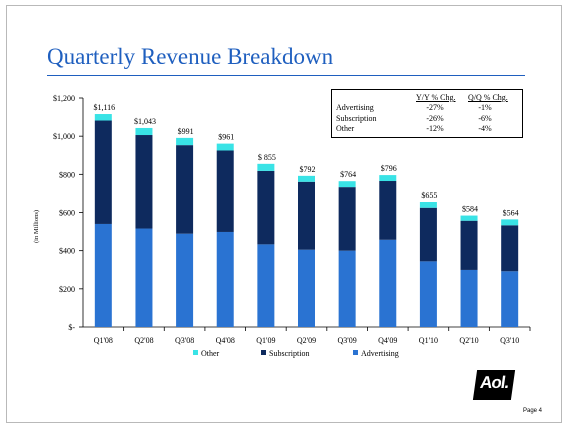  What do you see at coordinates (306, 340) in the screenshot?
I see `x-tick-label: Q2'09` at bounding box center [306, 340].